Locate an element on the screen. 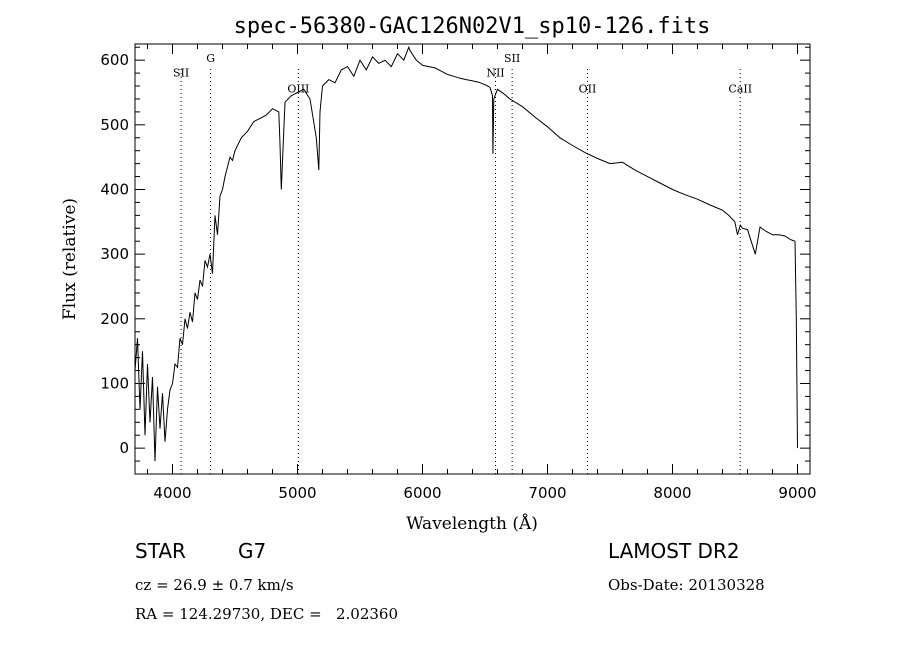  x-tick-label: 7000 is located at coordinates (547, 493).